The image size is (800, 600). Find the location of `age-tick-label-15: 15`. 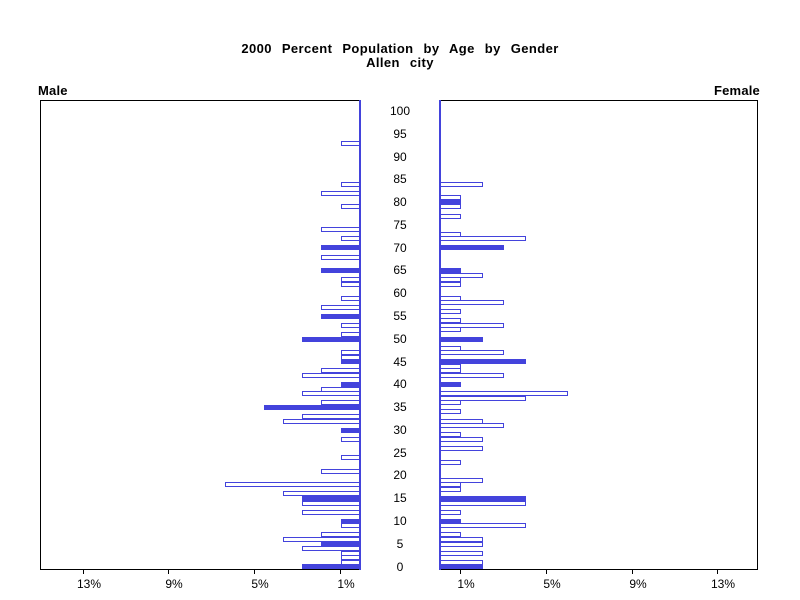

age-tick-label-15: 15 is located at coordinates (400, 498).